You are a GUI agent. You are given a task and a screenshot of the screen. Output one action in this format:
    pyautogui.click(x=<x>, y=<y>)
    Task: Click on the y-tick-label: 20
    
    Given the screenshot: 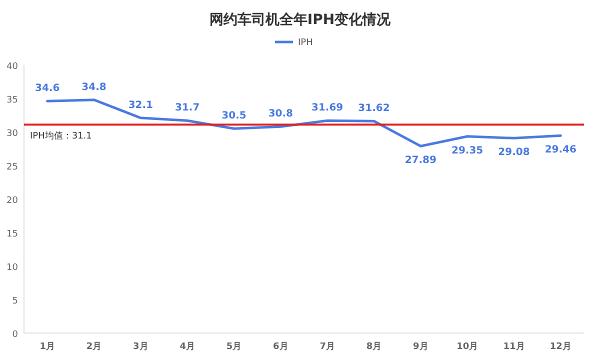 What is the action you would take?
    pyautogui.click(x=12, y=201)
    